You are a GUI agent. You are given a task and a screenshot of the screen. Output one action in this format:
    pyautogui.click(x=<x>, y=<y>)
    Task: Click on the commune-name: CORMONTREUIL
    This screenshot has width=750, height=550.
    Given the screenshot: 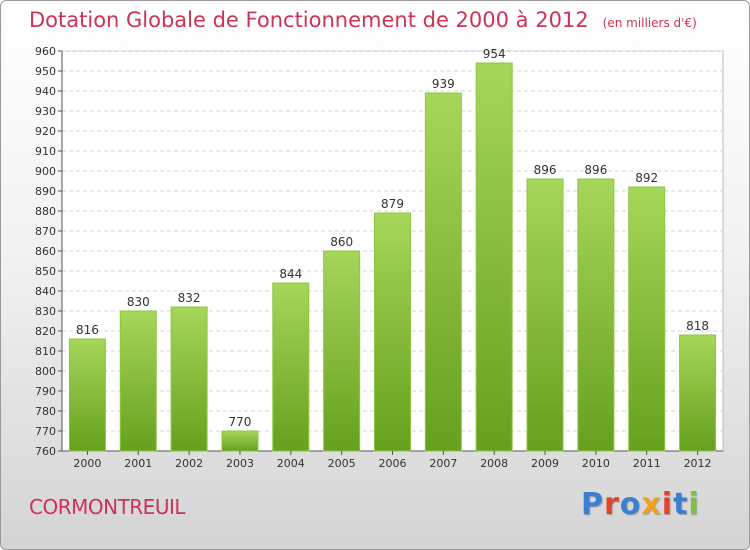 What is the action you would take?
    pyautogui.click(x=107, y=507)
    